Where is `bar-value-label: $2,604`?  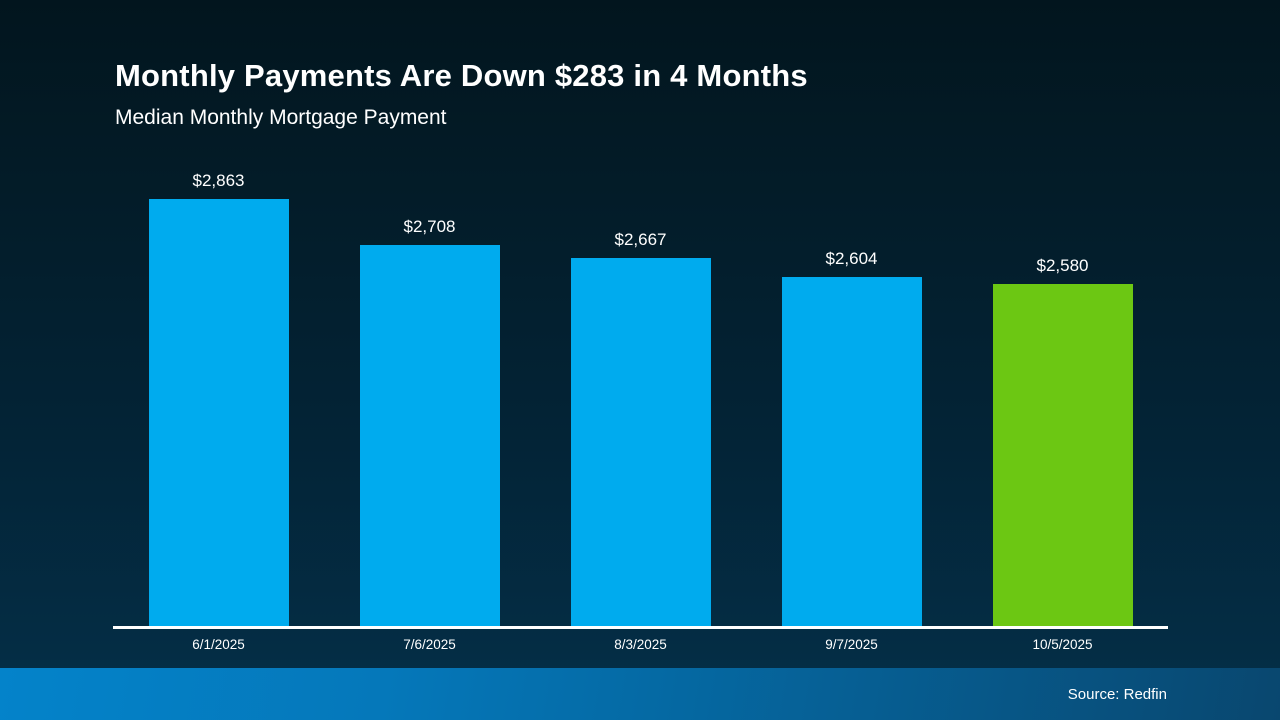
bar-value-label: $2,604 is located at coordinates (851, 258).